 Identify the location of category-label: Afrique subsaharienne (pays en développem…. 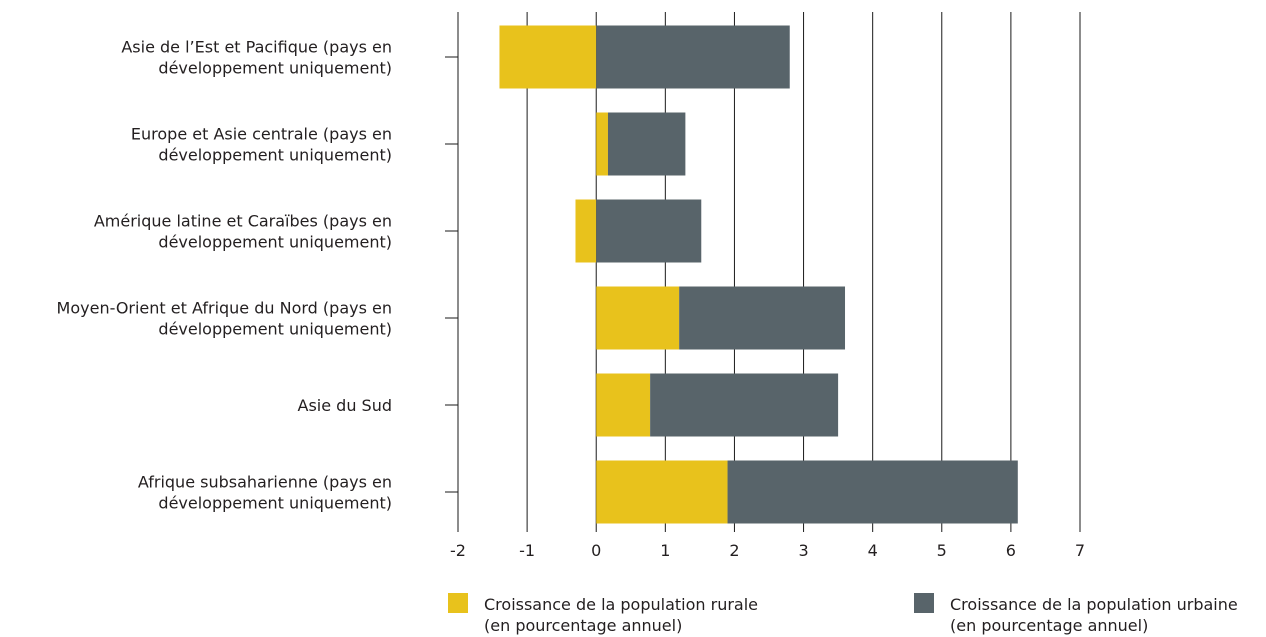
(265, 493).